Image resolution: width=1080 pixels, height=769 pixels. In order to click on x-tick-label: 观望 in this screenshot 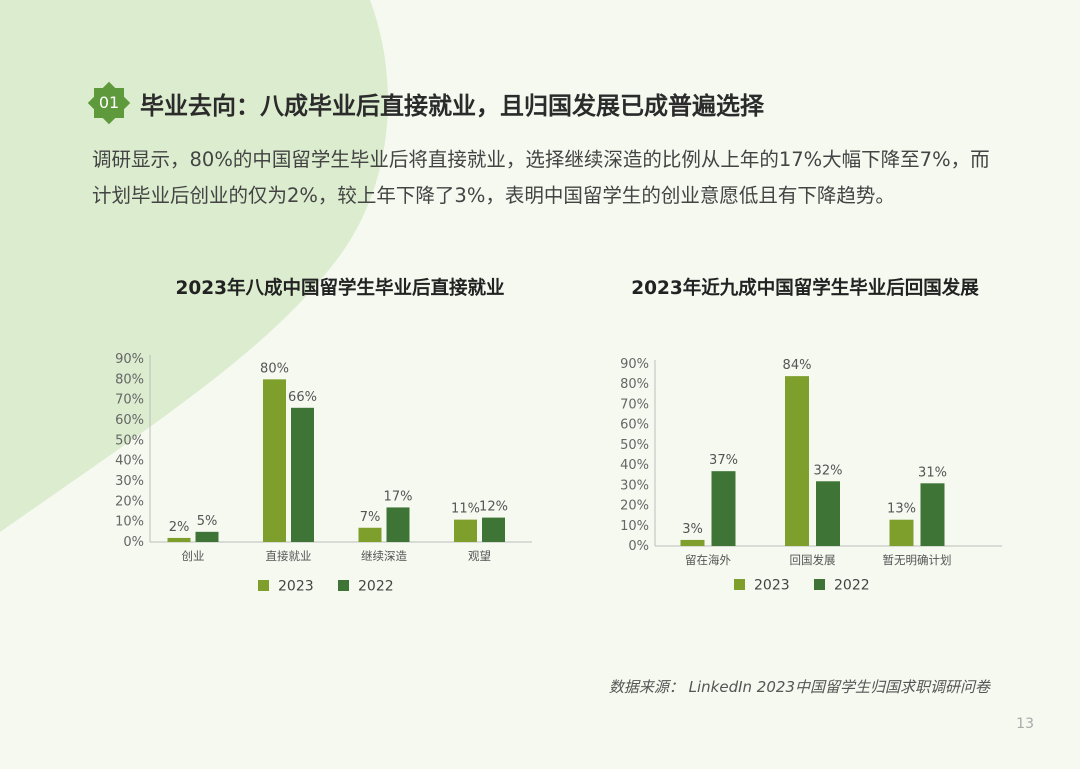, I will do `click(479, 556)`.